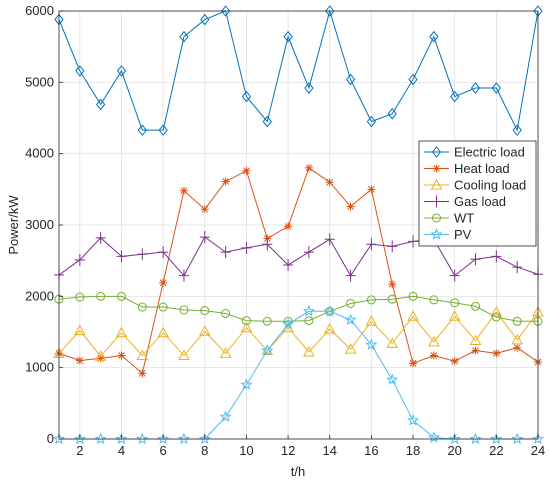 The height and width of the screenshot is (486, 550). What do you see at coordinates (489, 152) in the screenshot?
I see `legend-label: Electric load` at bounding box center [489, 152].